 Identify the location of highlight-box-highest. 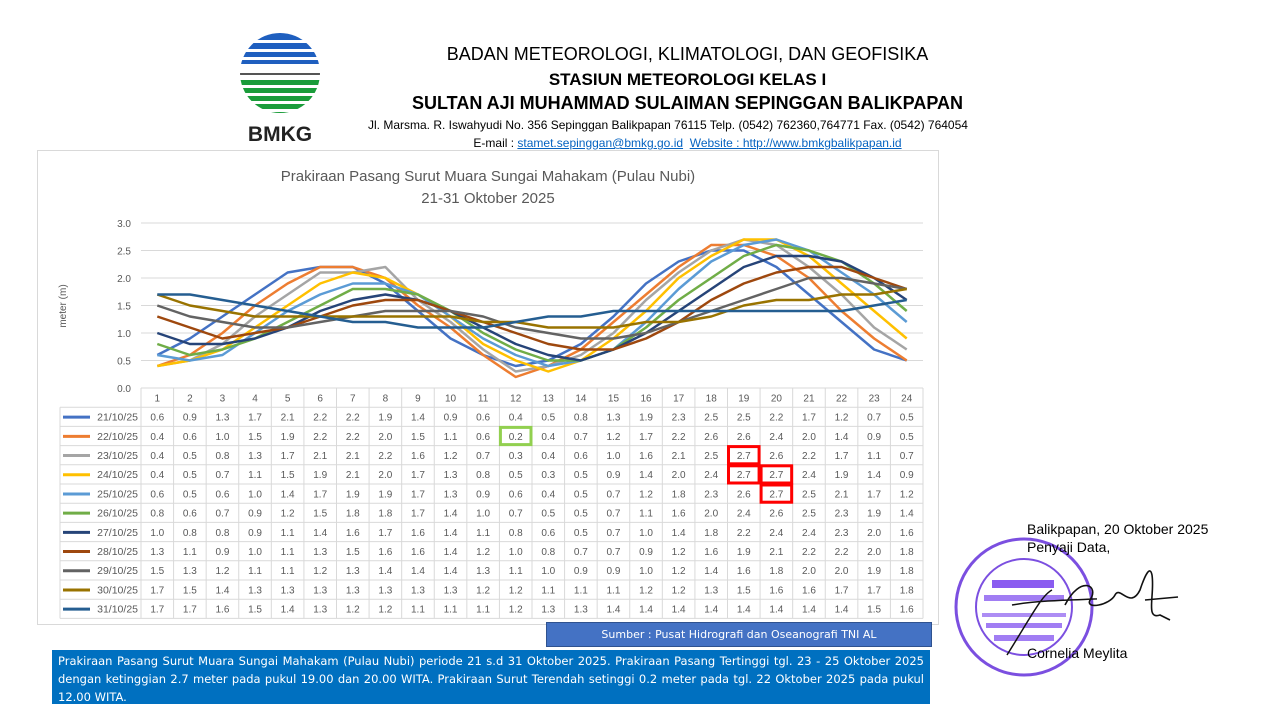
(744, 474).